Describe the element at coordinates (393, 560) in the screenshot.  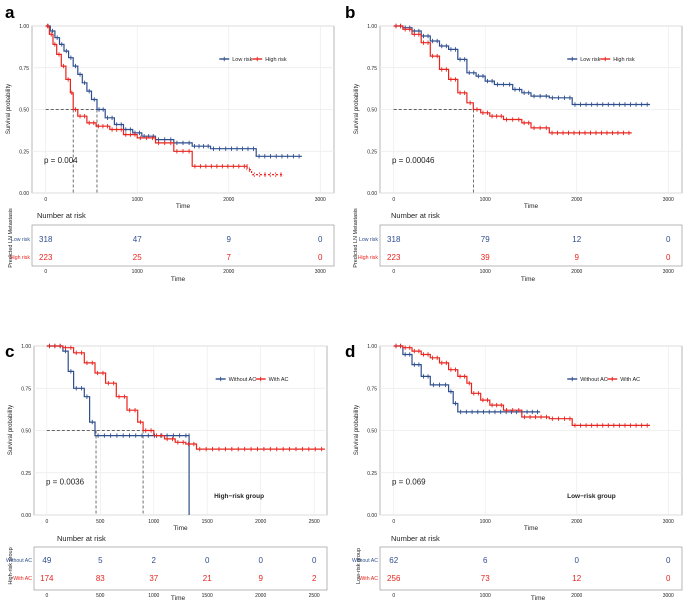
I see `risk-count: 62` at that location.